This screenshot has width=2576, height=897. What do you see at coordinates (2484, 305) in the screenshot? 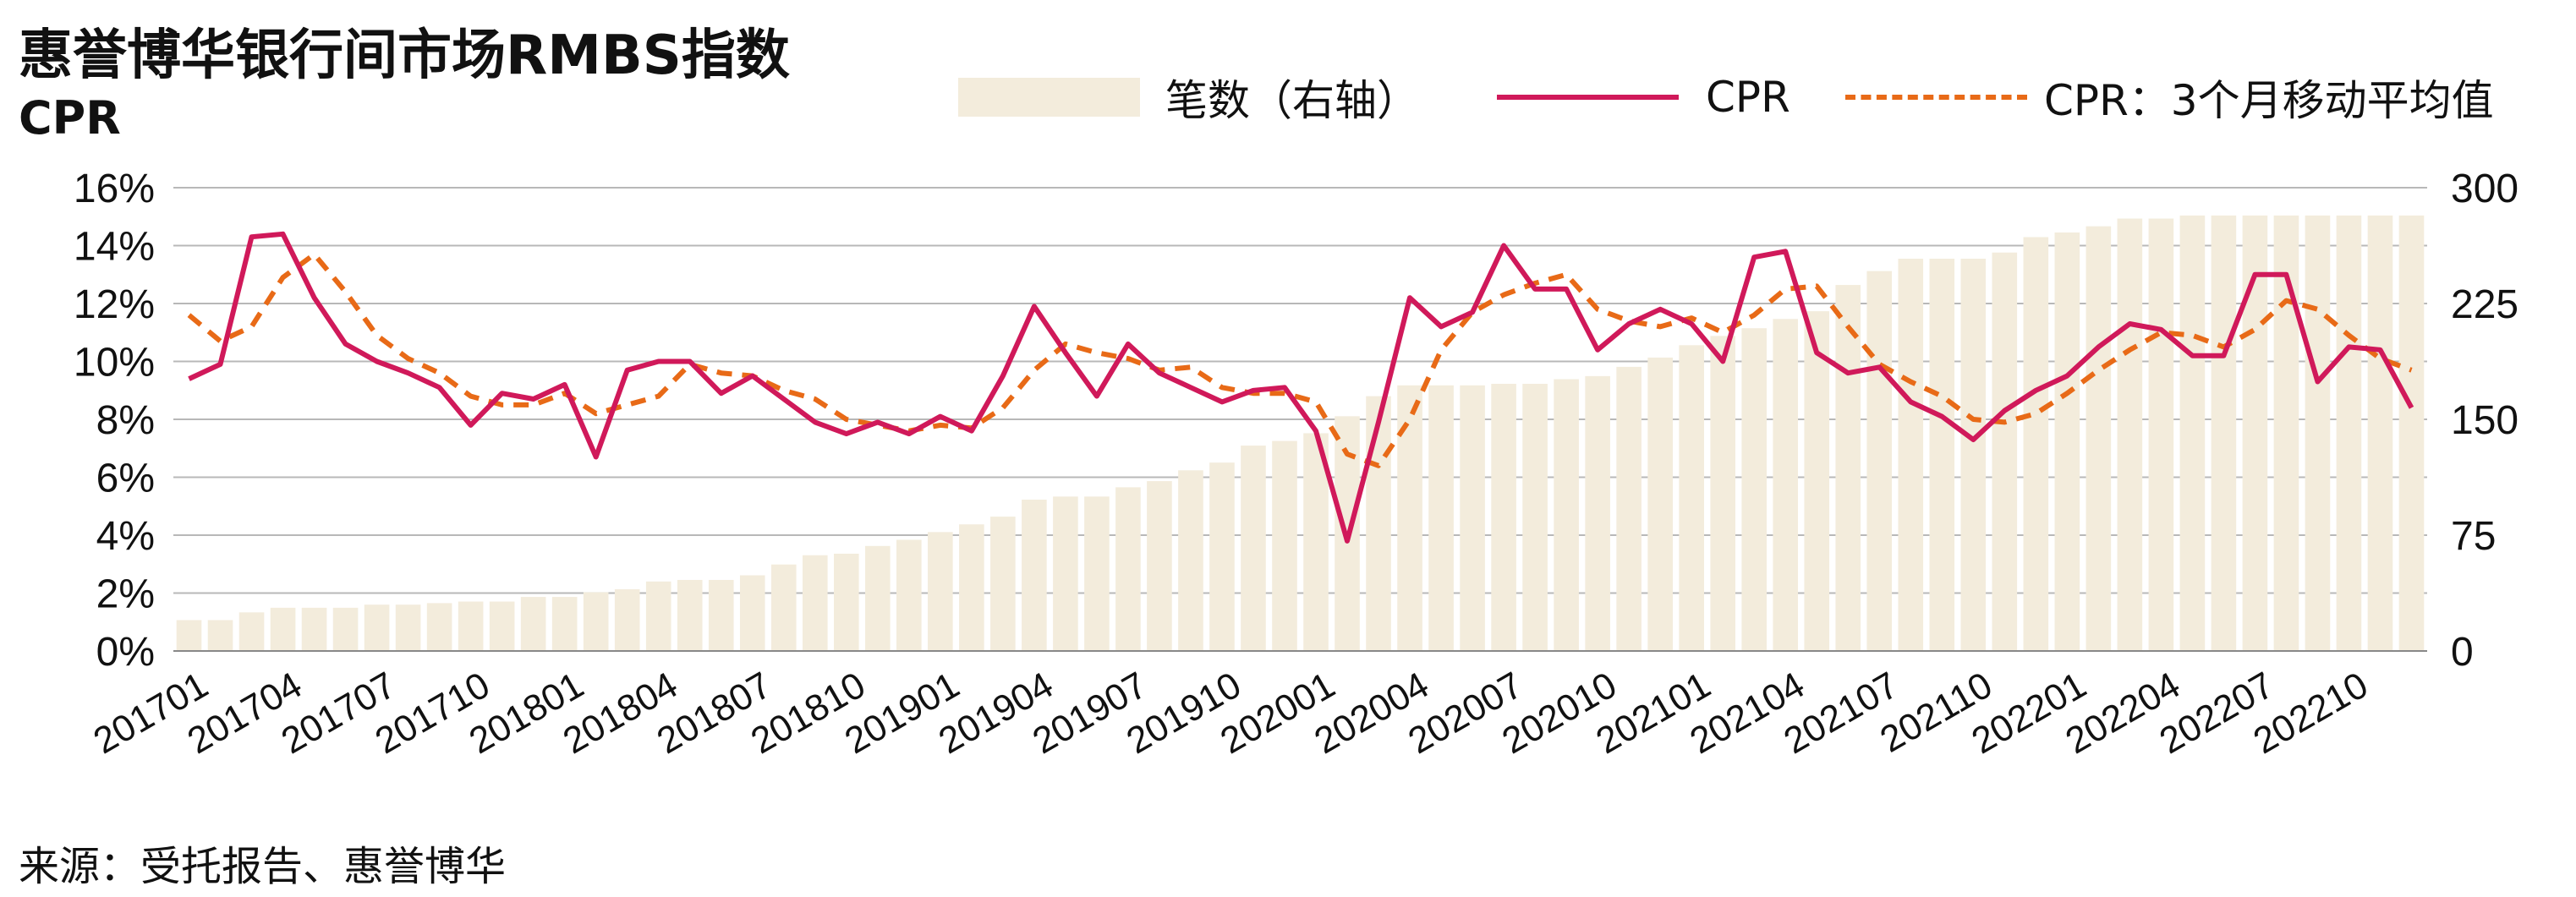
I see `y-right-tick-label: 225` at bounding box center [2484, 305].